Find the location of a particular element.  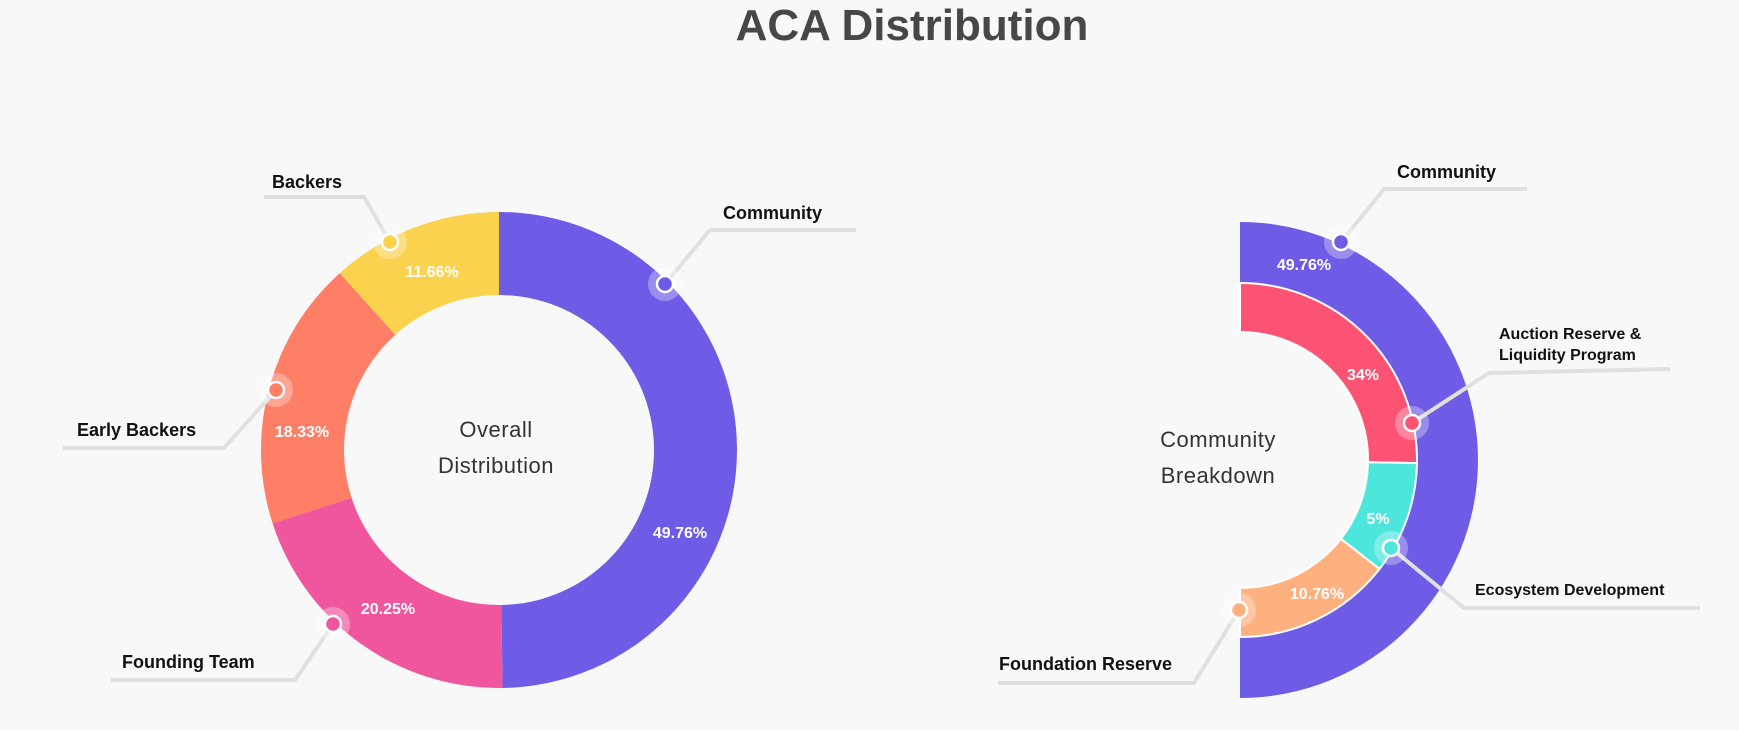

chart-title: ACA Distribution is located at coordinates (912, 25).